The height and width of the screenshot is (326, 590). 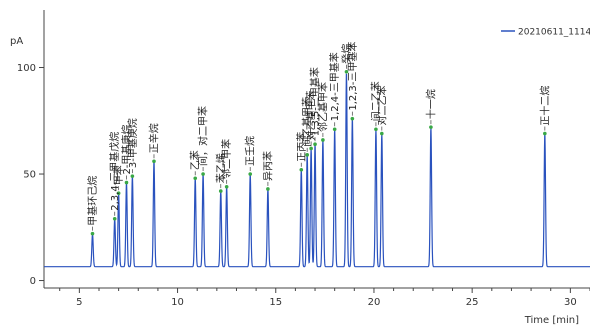 What do you see at coordinates (153, 138) in the screenshot?
I see `peak-label: 正辛烷` at bounding box center [153, 138].